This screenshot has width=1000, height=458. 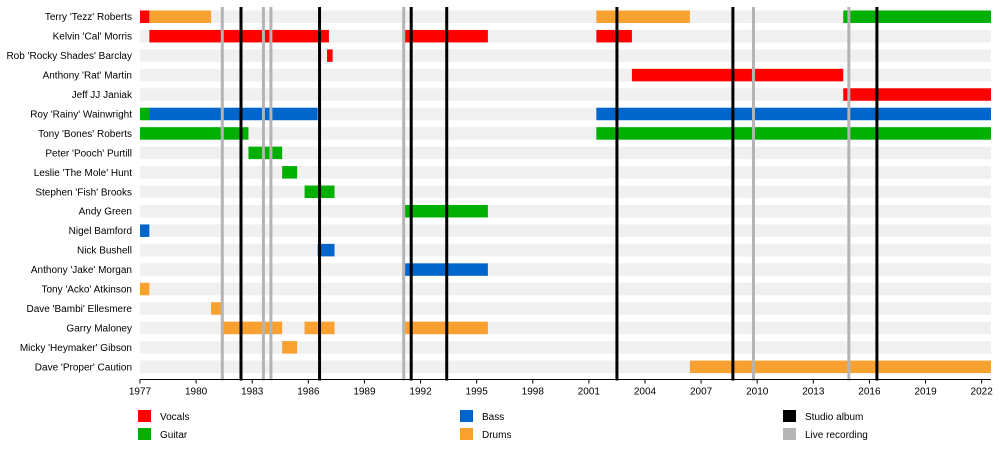 I want to click on member-label: Micky 'Heymaker' Gibson, so click(x=76, y=348).